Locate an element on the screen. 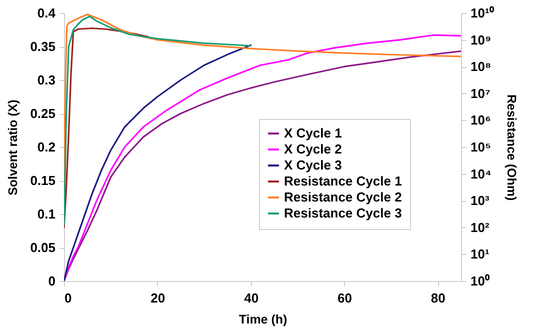  y-tick-label: 0.1 is located at coordinates (46, 214).